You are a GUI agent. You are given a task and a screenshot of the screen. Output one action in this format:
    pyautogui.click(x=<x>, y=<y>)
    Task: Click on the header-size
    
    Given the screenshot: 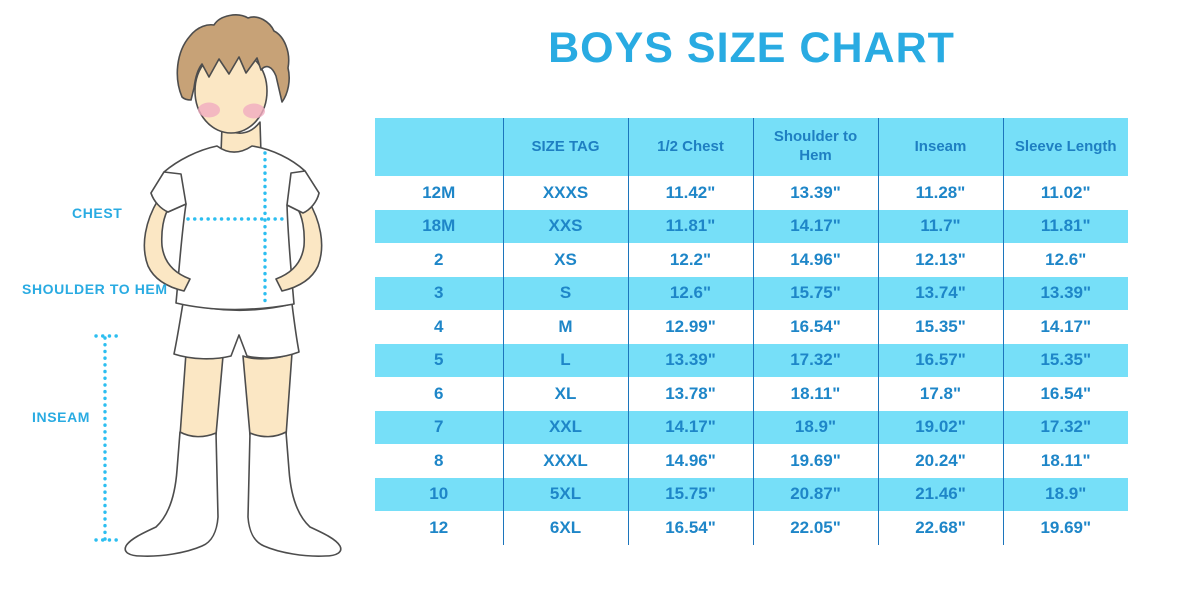 What is the action you would take?
    pyautogui.click(x=439, y=147)
    